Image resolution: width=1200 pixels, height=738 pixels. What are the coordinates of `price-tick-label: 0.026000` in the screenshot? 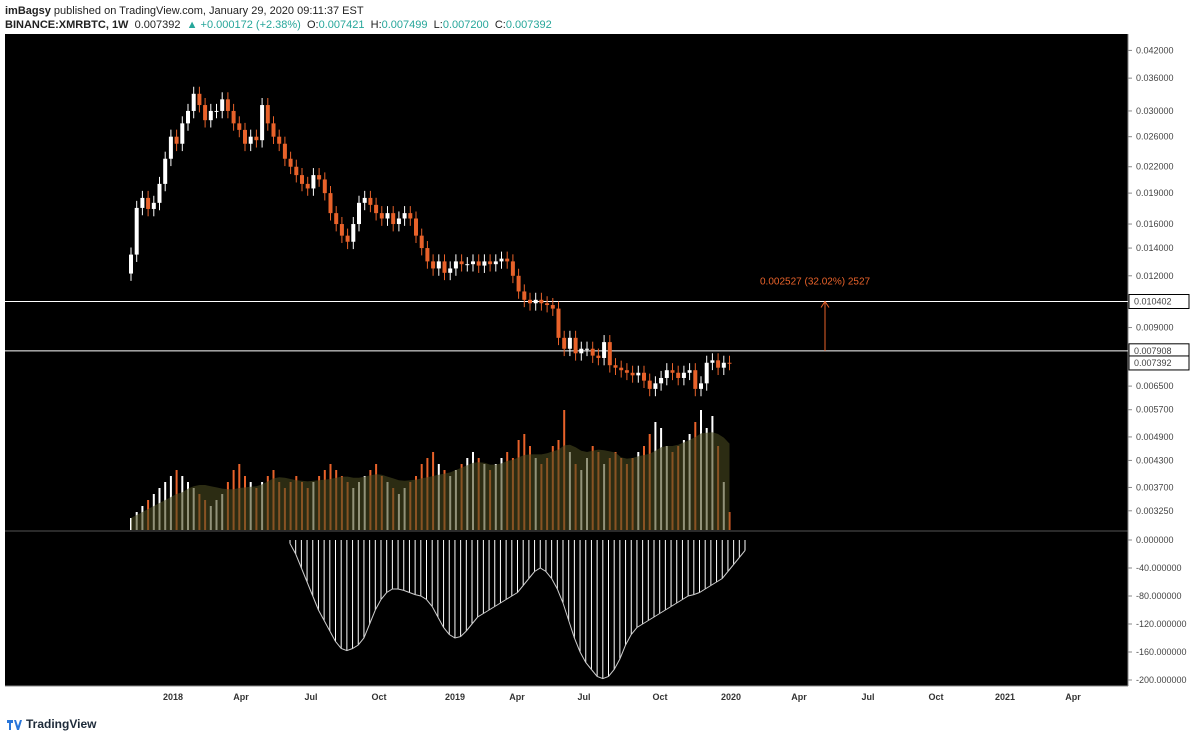 It's located at (1155, 137).